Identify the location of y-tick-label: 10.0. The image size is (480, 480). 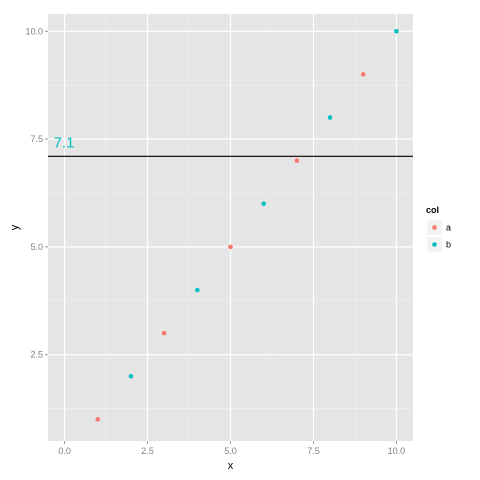
(34, 31).